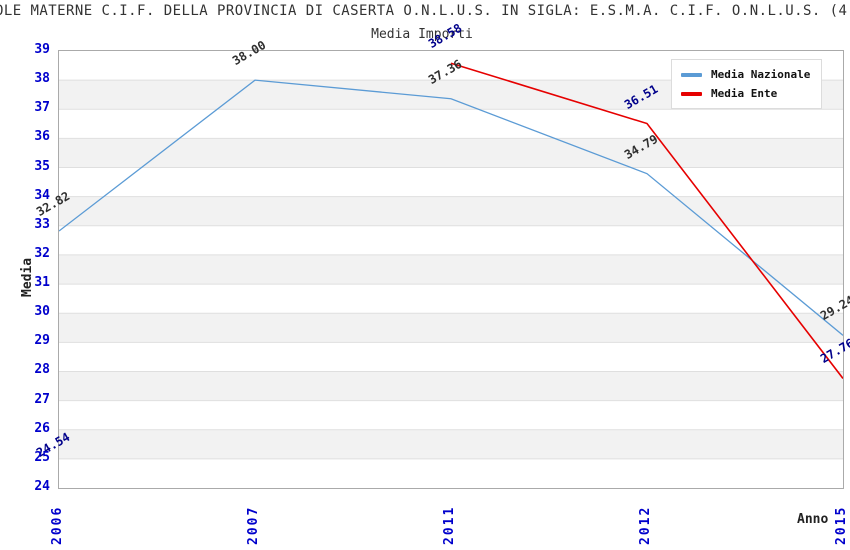 This screenshot has height=550, width=850. What do you see at coordinates (691, 74) in the screenshot?
I see `legend-swatch-media-nazionale` at bounding box center [691, 74].